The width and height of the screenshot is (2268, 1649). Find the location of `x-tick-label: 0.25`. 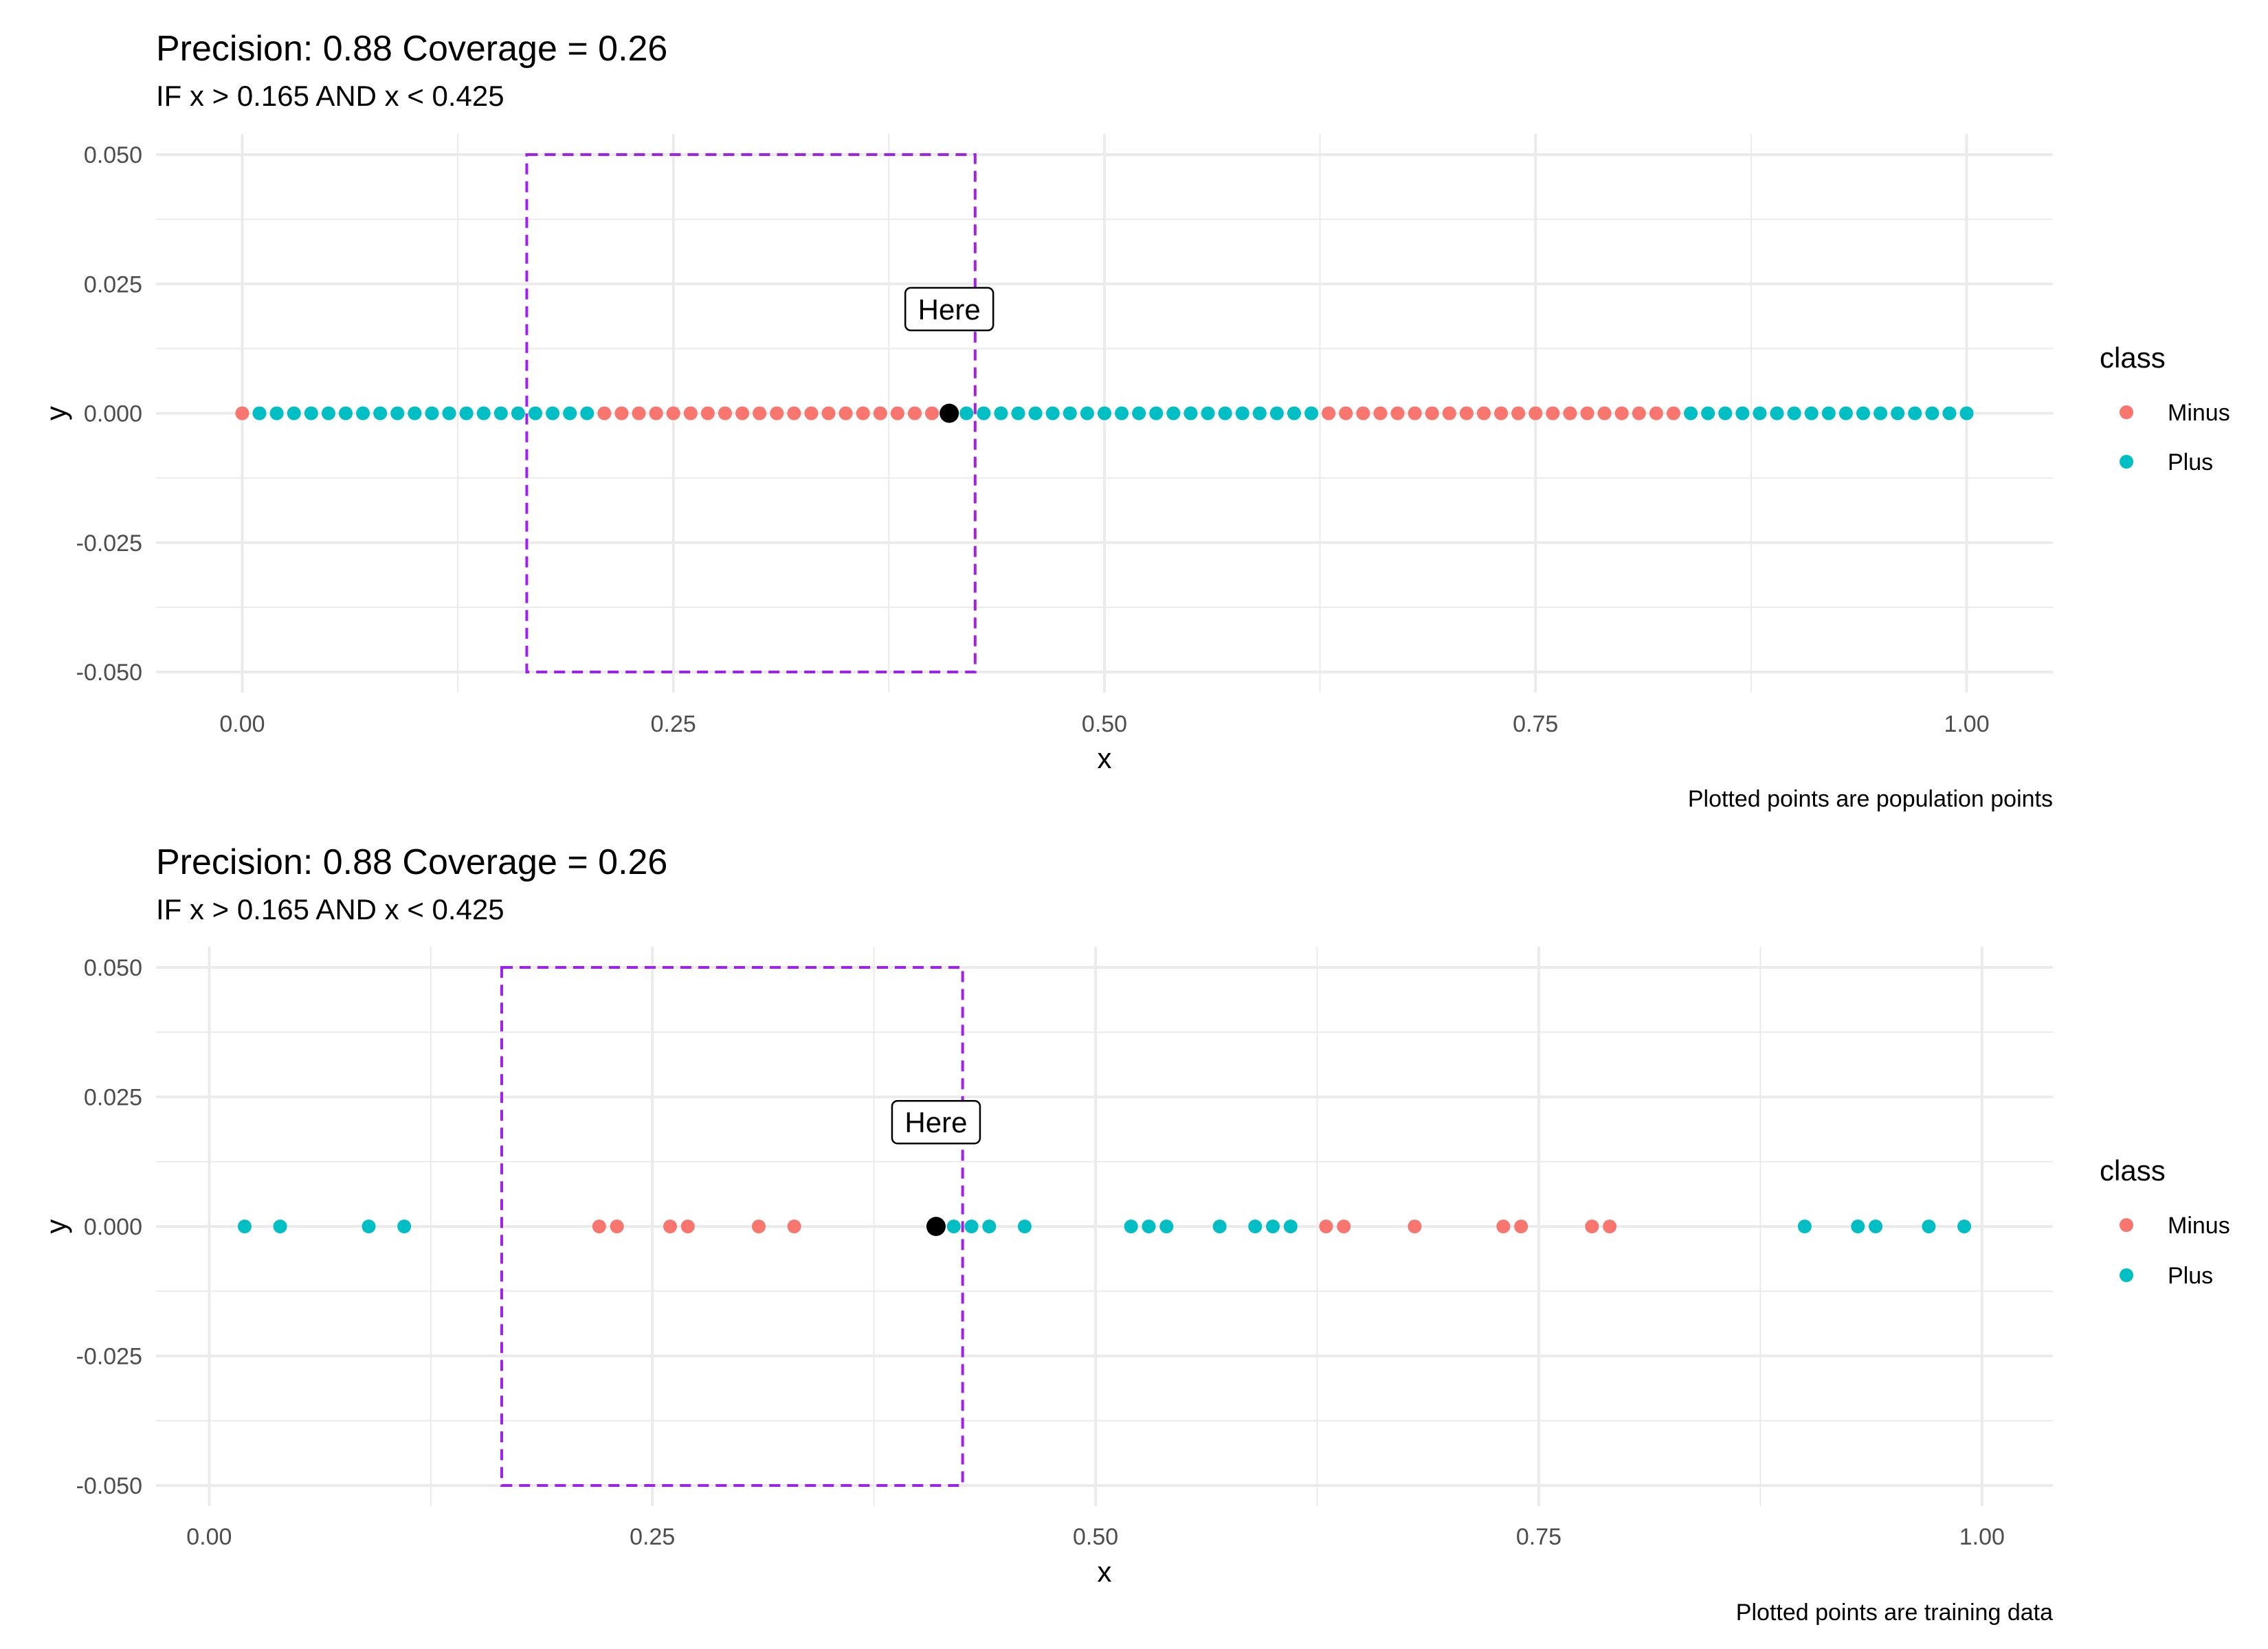

x-tick-label: 0.25 is located at coordinates (652, 1537).